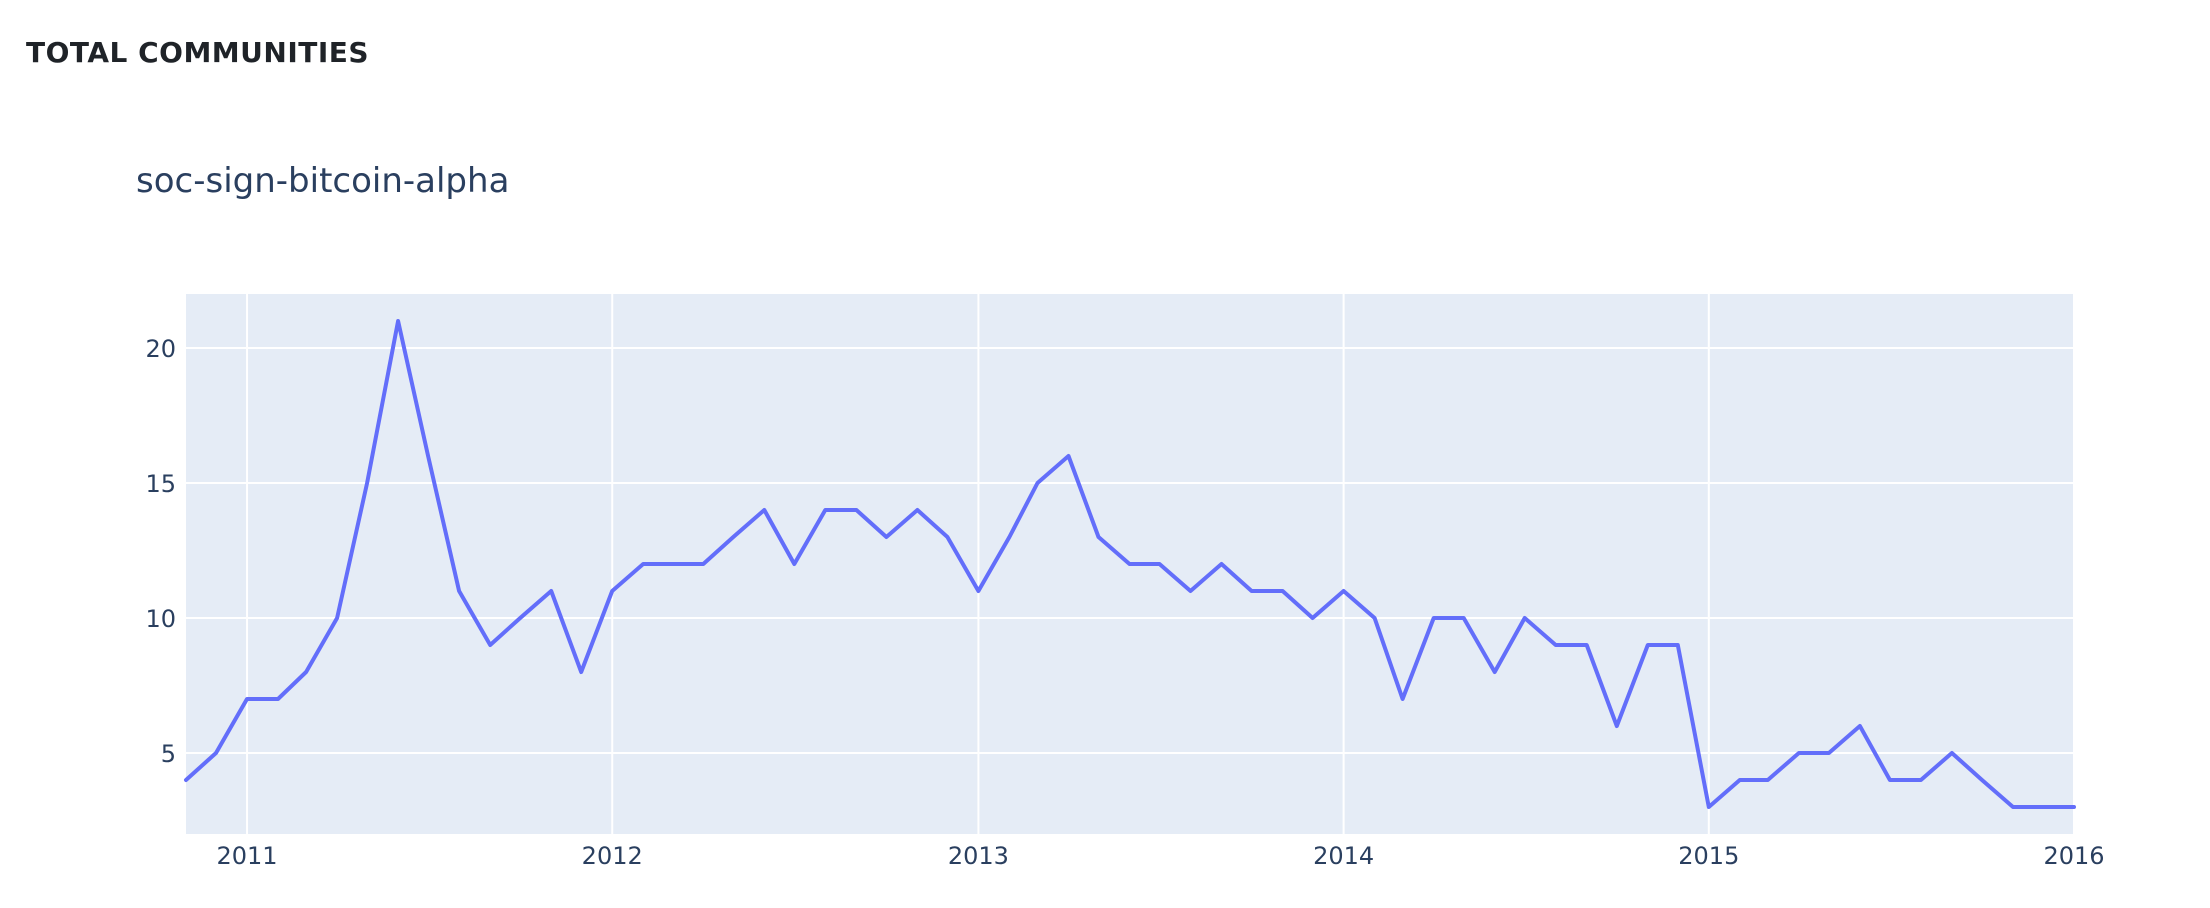 This screenshot has width=2210, height=908. What do you see at coordinates (160, 484) in the screenshot?
I see `y-tick-label: 15` at bounding box center [160, 484].